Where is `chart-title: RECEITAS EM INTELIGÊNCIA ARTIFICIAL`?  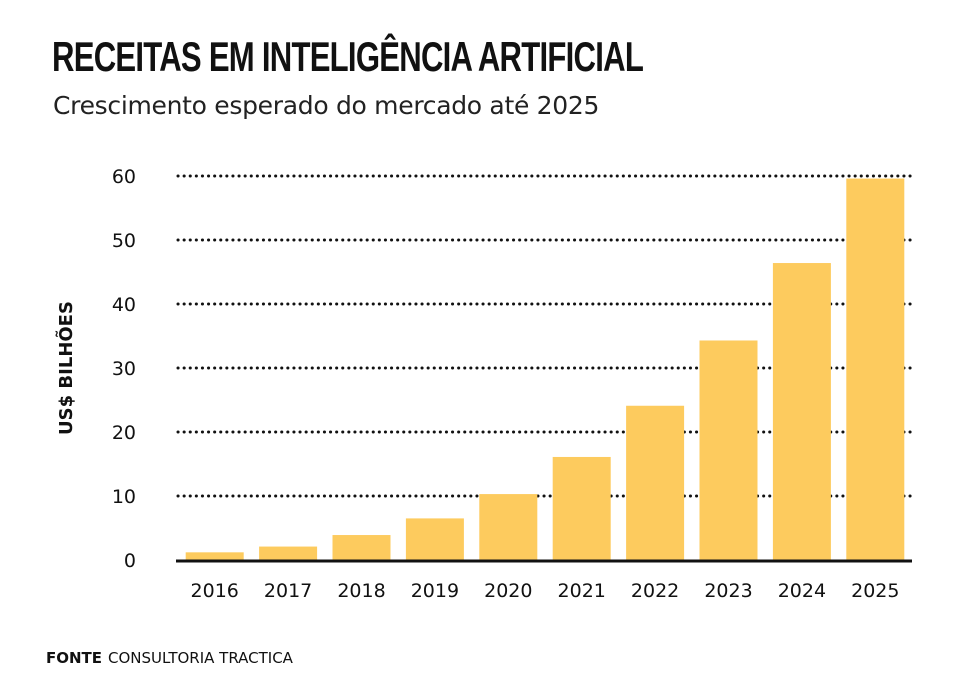 chart-title: RECEITAS EM INTELIGÊNCIA ARTIFICIAL is located at coordinates (348, 56).